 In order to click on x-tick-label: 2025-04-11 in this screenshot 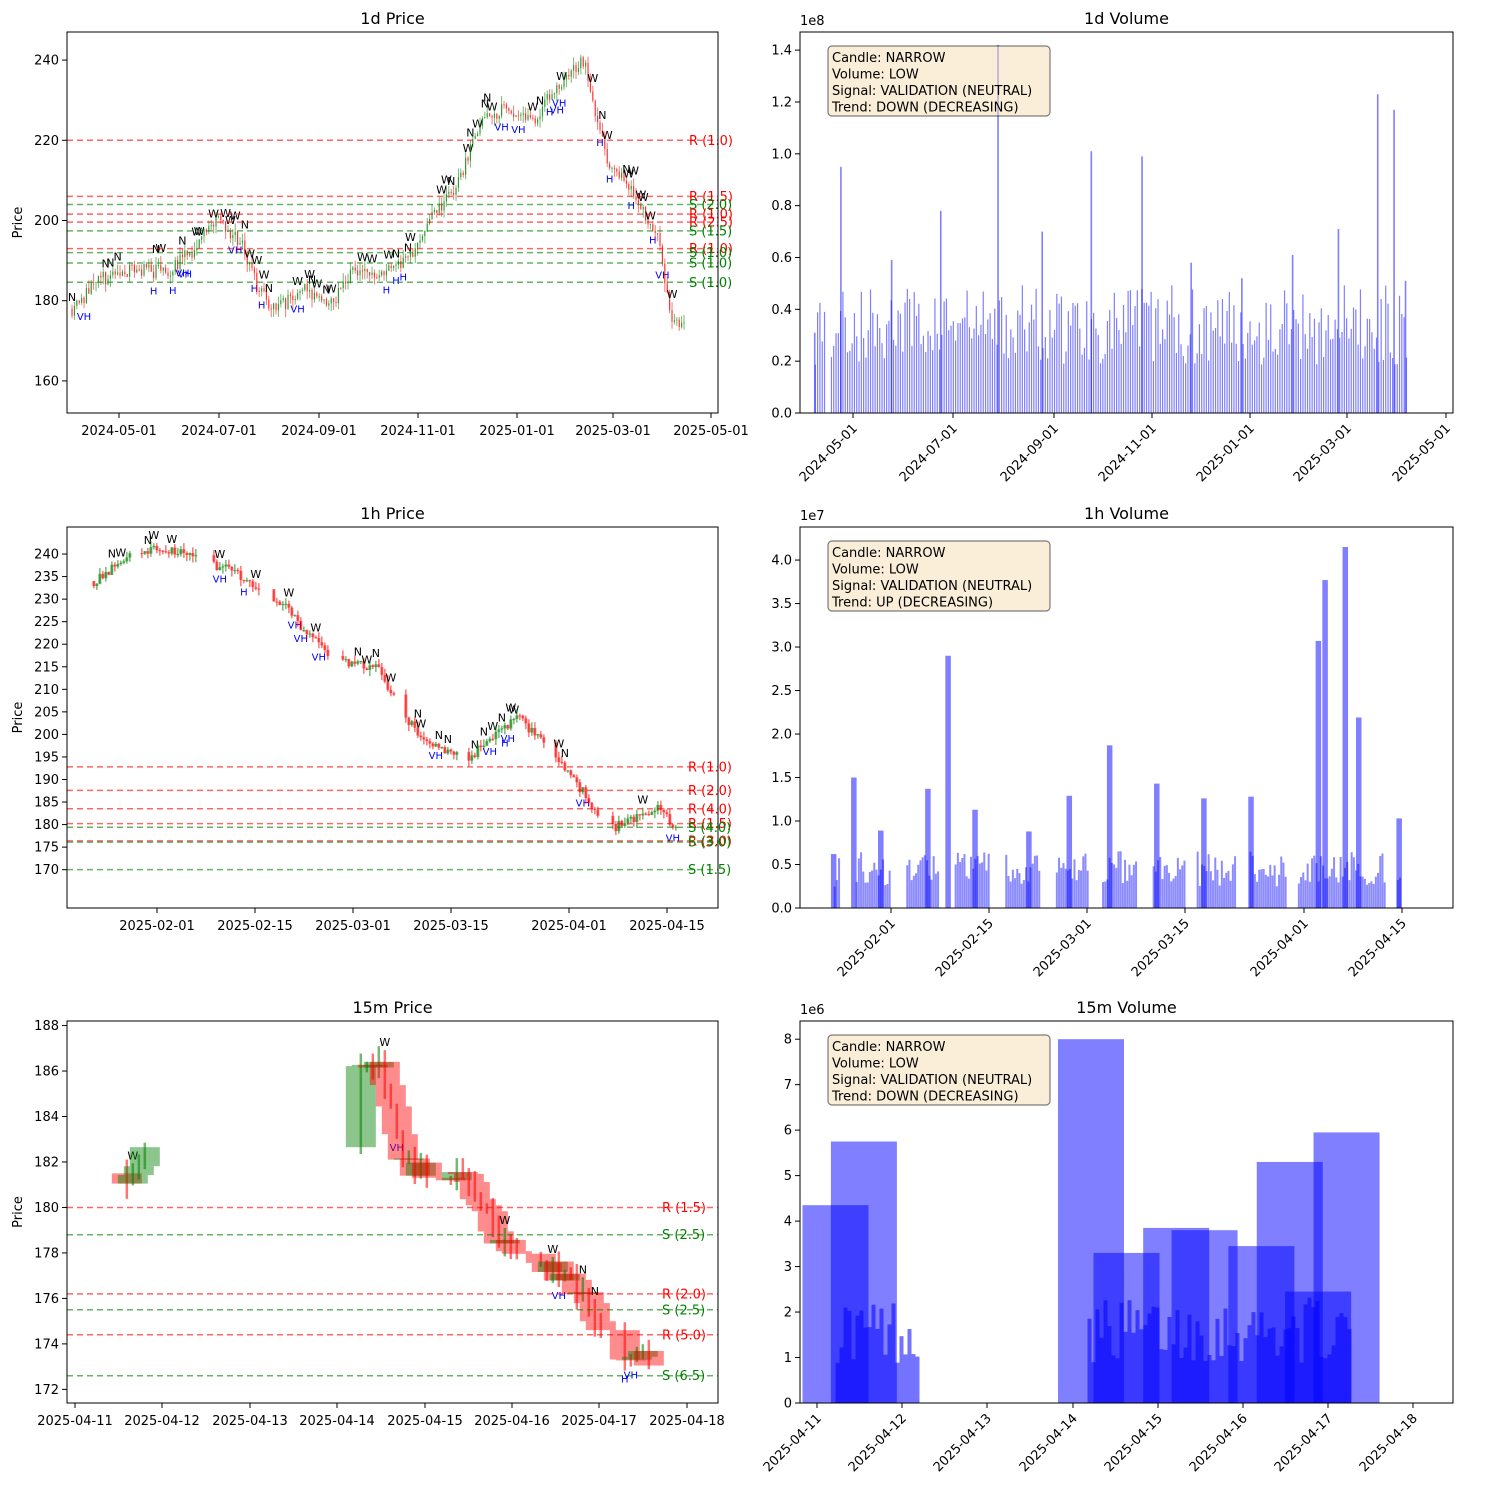, I will do `click(793, 1443)`.